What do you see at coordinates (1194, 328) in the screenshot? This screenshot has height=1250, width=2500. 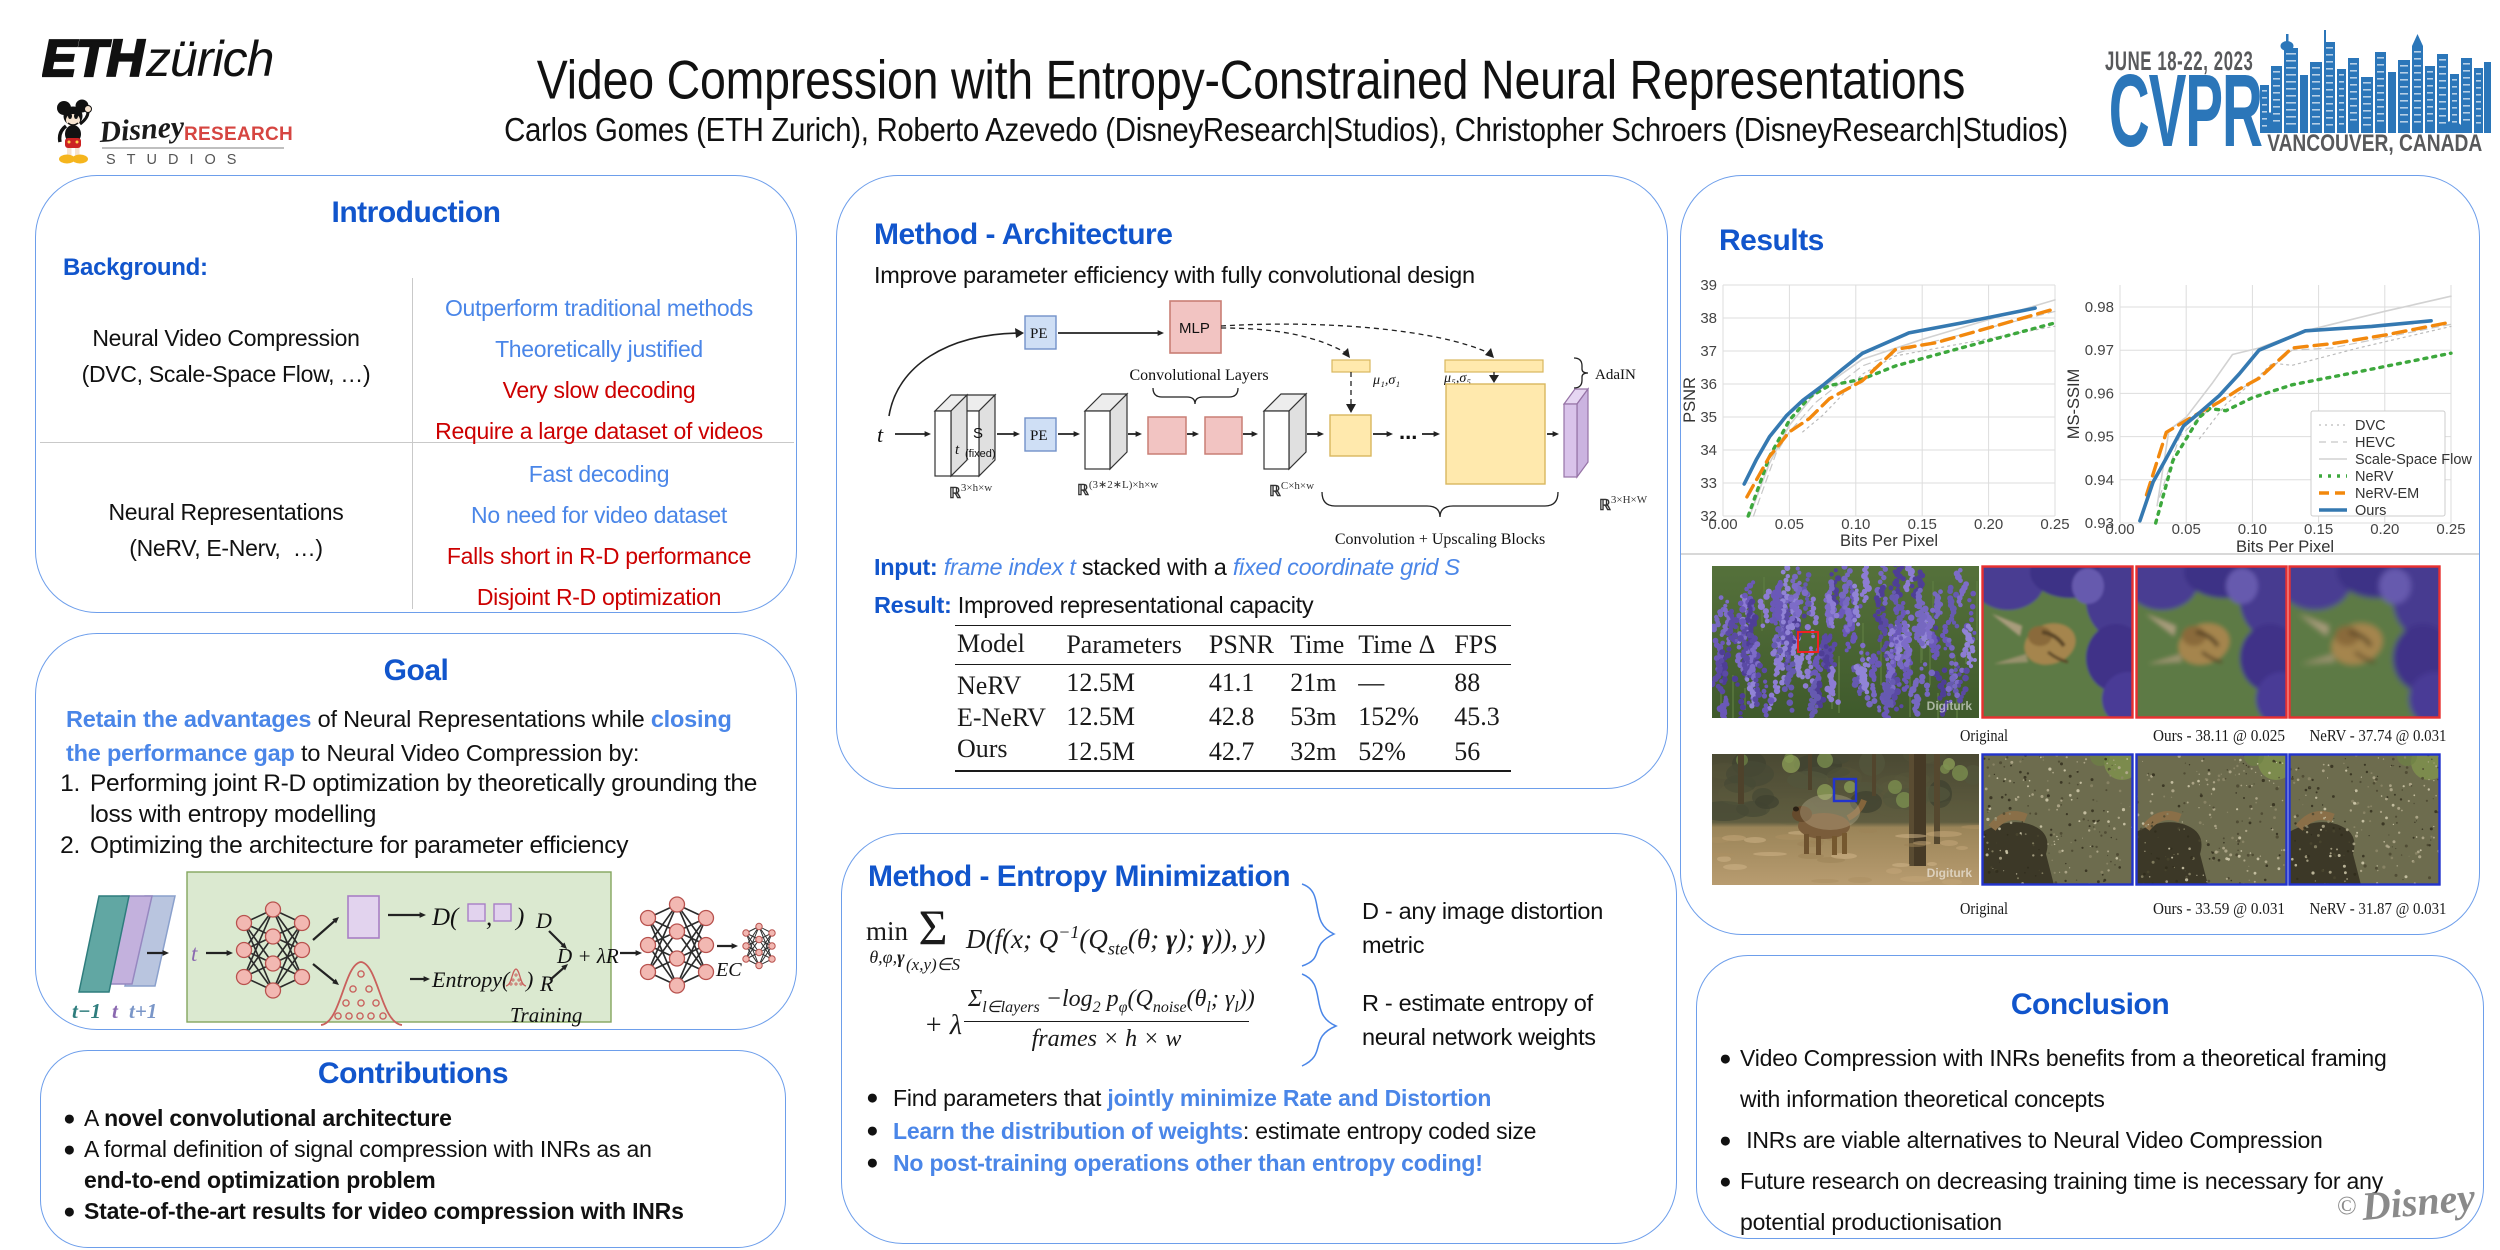 I see `svg-text: MLP` at bounding box center [1194, 328].